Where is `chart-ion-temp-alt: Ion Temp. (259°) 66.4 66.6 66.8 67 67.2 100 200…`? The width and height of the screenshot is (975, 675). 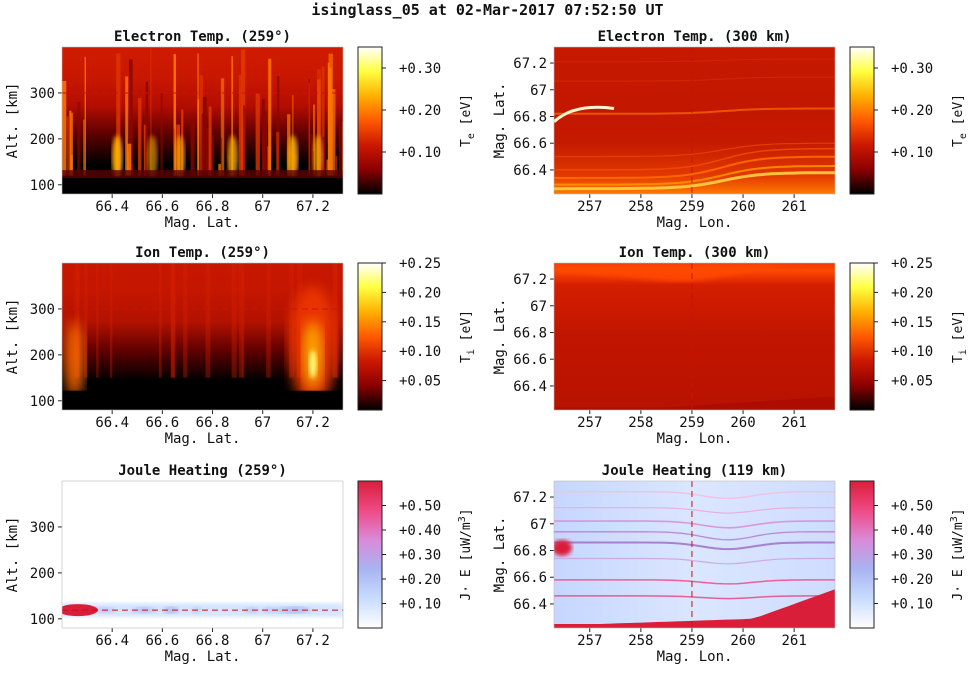
chart-ion-temp-alt: Ion Temp. (259°) 66.4 66.6 66.8 67 67.2 100 200… is located at coordinates (241, 346).